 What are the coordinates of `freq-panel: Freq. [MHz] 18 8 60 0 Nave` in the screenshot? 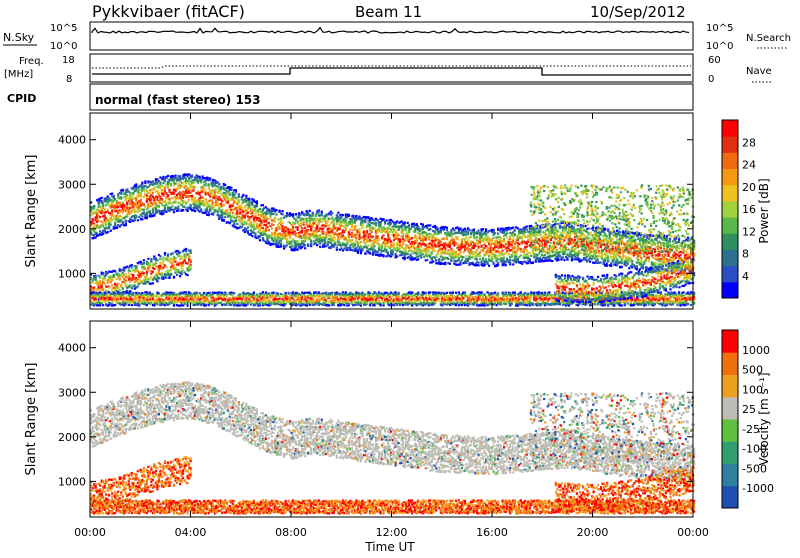 It's located at (388, 69).